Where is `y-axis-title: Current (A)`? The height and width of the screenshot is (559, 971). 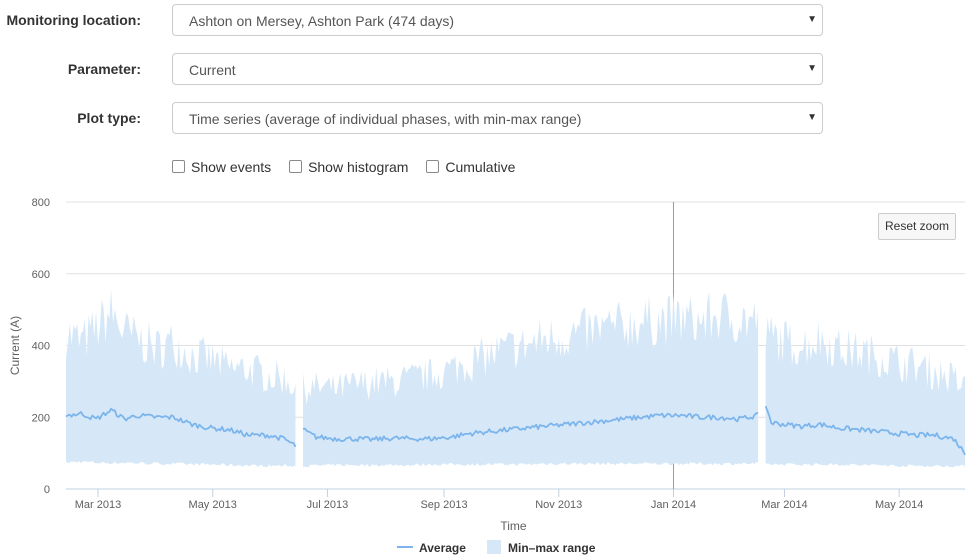 y-axis-title: Current (A) is located at coordinates (15, 345).